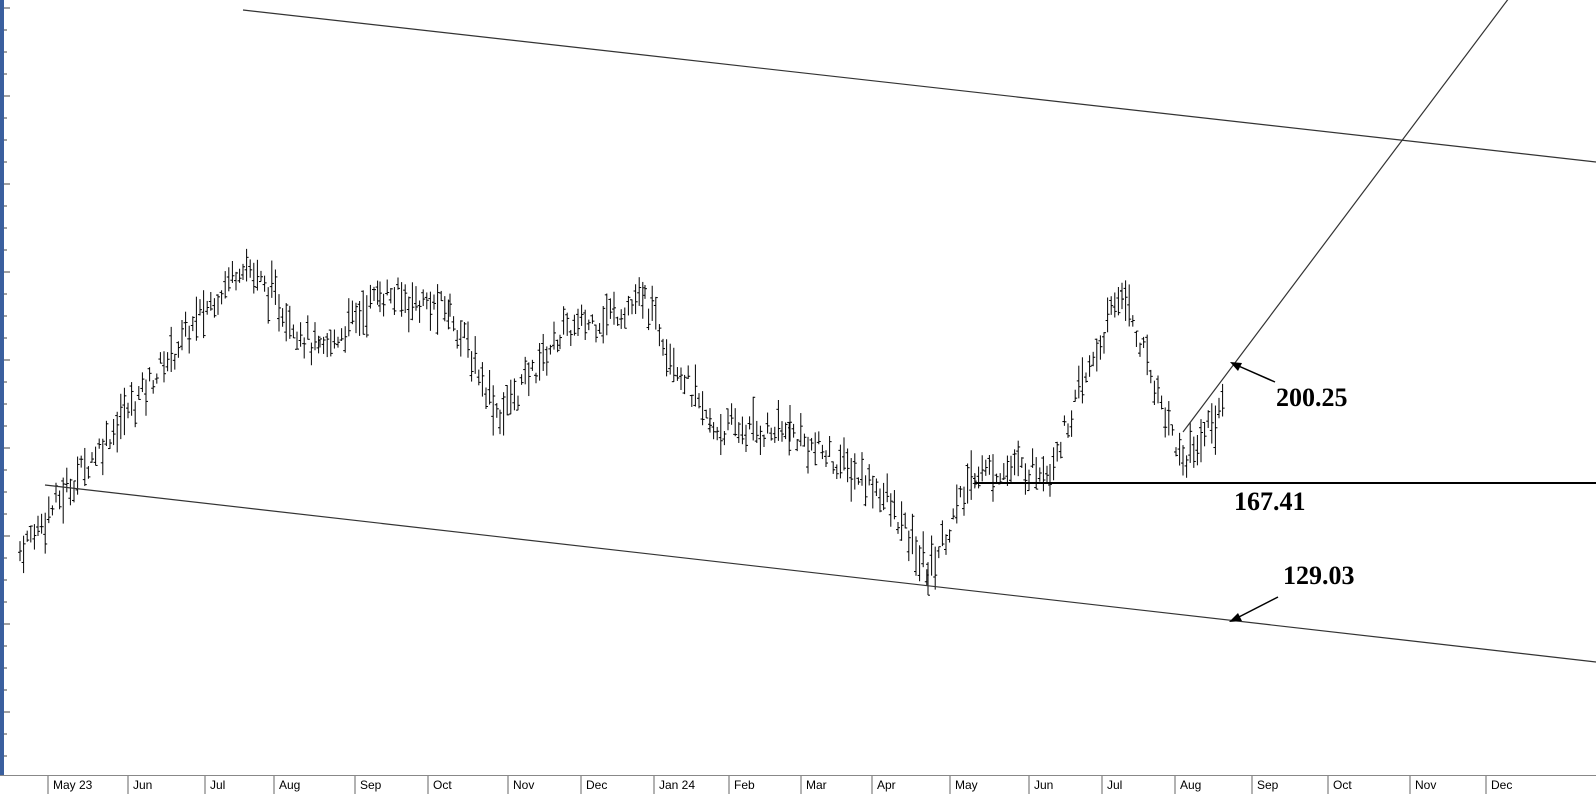  I want to click on left-axis-edge, so click(2, 396).